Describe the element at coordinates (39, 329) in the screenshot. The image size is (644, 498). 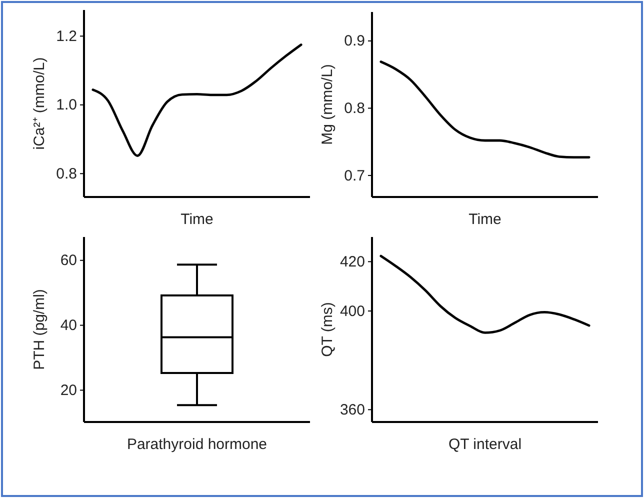
I see `y-axis-title: PTH (pg/ml)` at that location.